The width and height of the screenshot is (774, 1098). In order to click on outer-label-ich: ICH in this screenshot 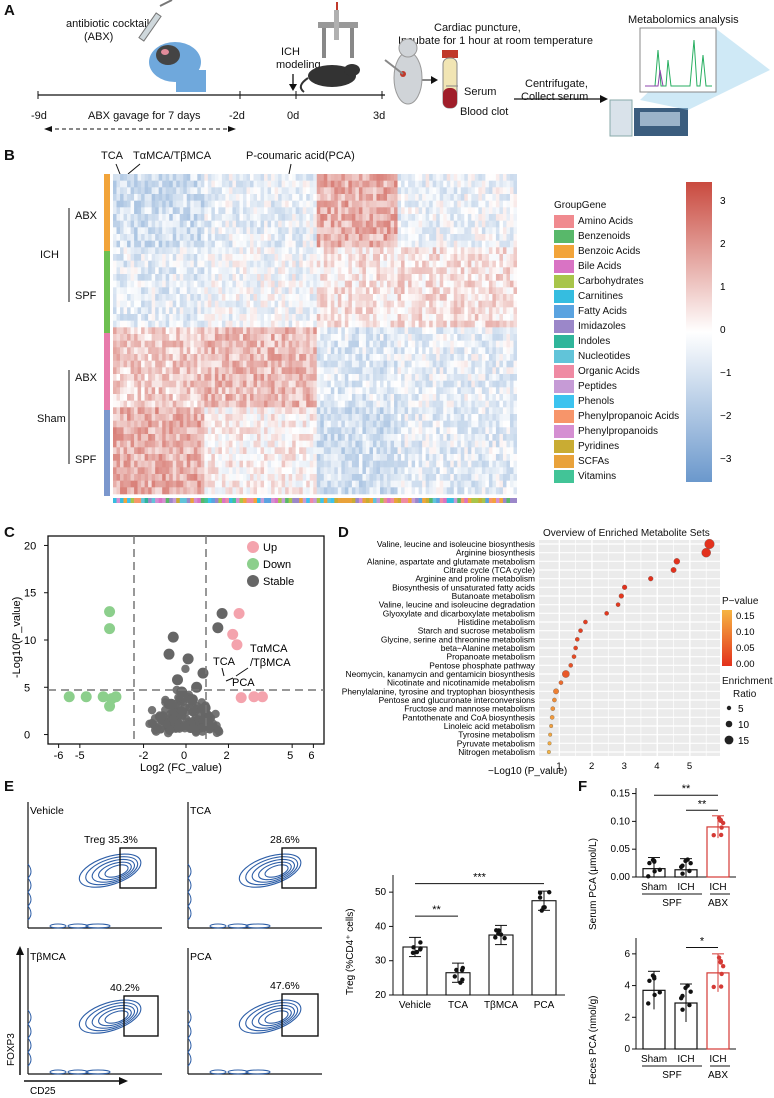, I will do `click(49, 255)`.